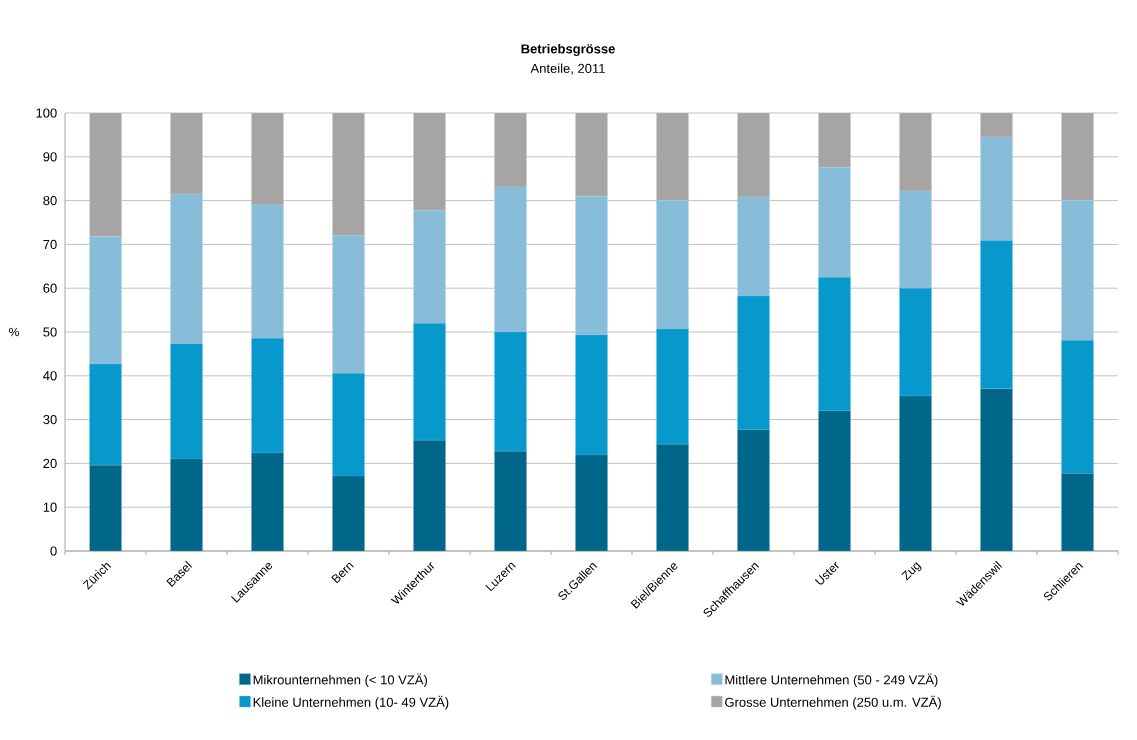  I want to click on y-tick-label: 0, so click(53, 551).